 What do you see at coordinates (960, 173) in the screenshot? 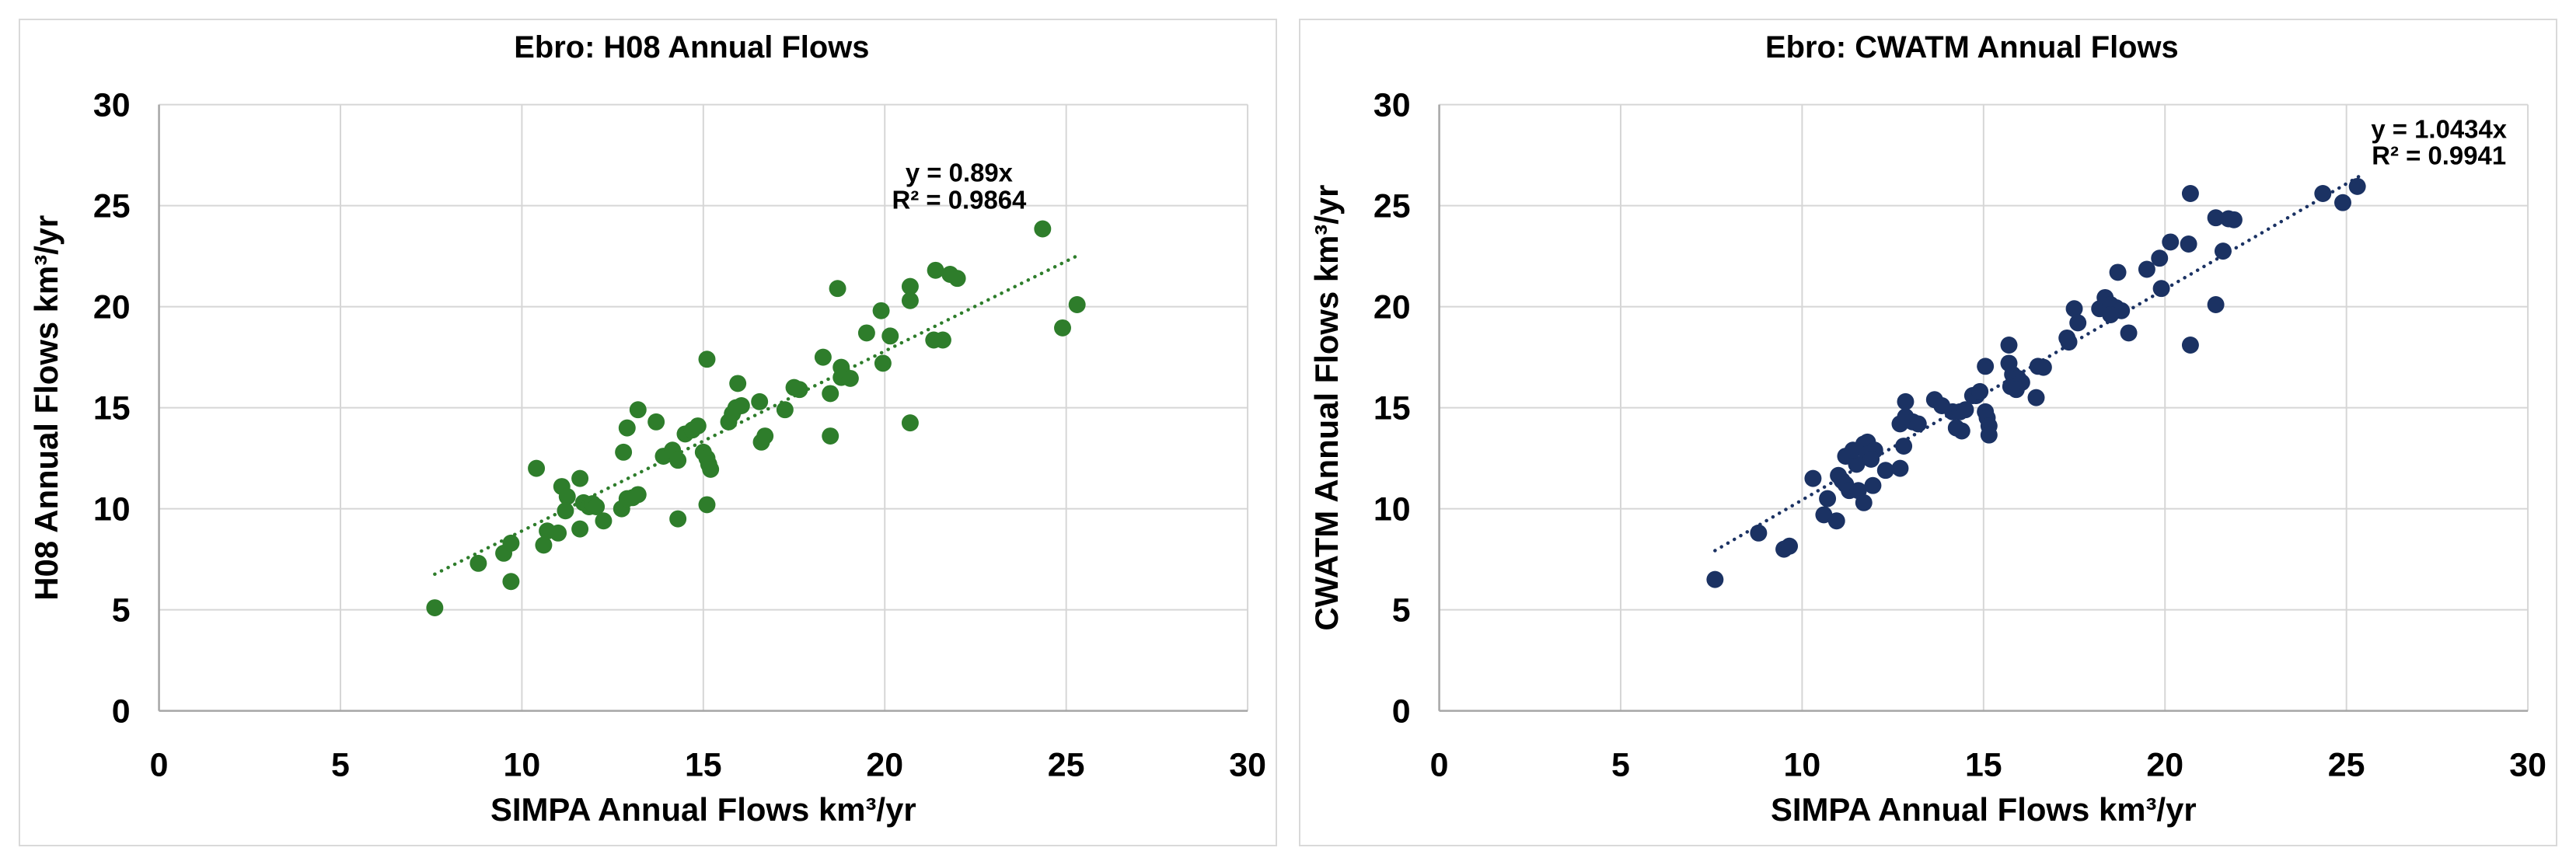
I see `trendline-equation-label: y = 0.89x` at bounding box center [960, 173].